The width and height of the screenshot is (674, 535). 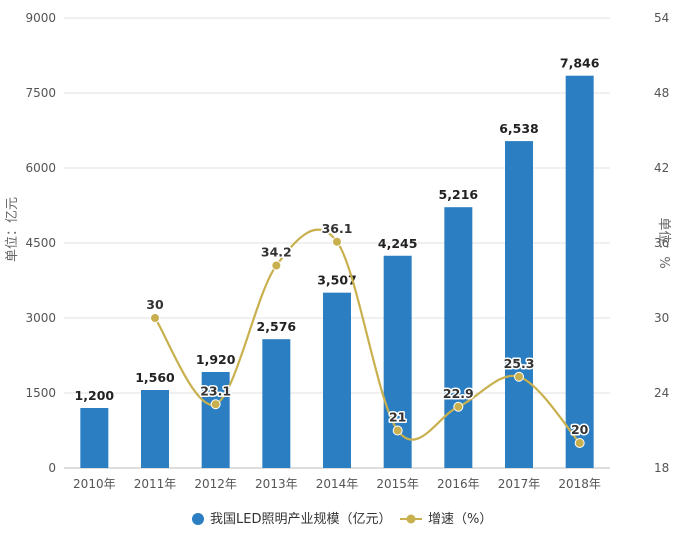 I want to click on line-data-label: 21, so click(x=397, y=417).